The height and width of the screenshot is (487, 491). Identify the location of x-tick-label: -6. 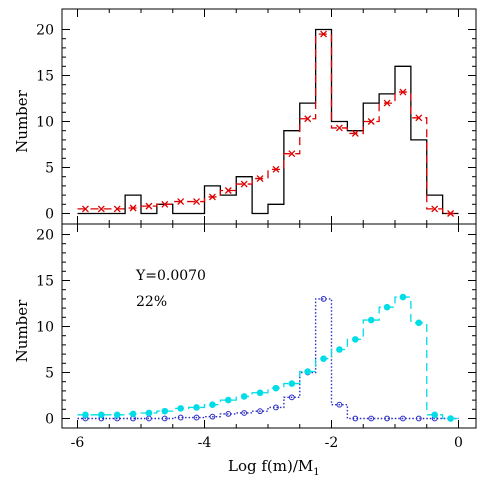
(78, 443).